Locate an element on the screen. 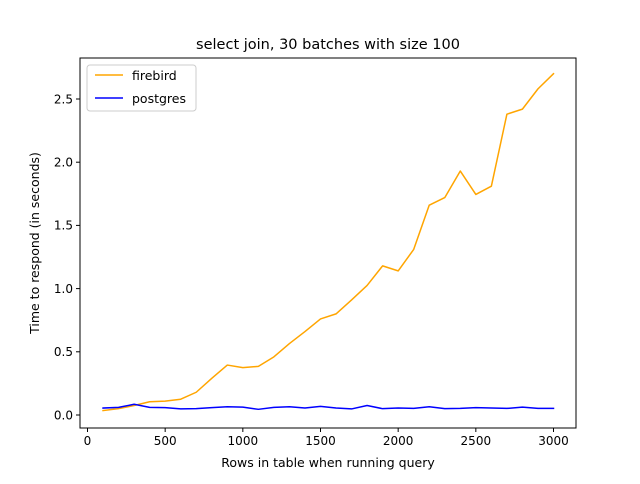 The width and height of the screenshot is (640, 484). x-tick-label: 500 is located at coordinates (165, 441).